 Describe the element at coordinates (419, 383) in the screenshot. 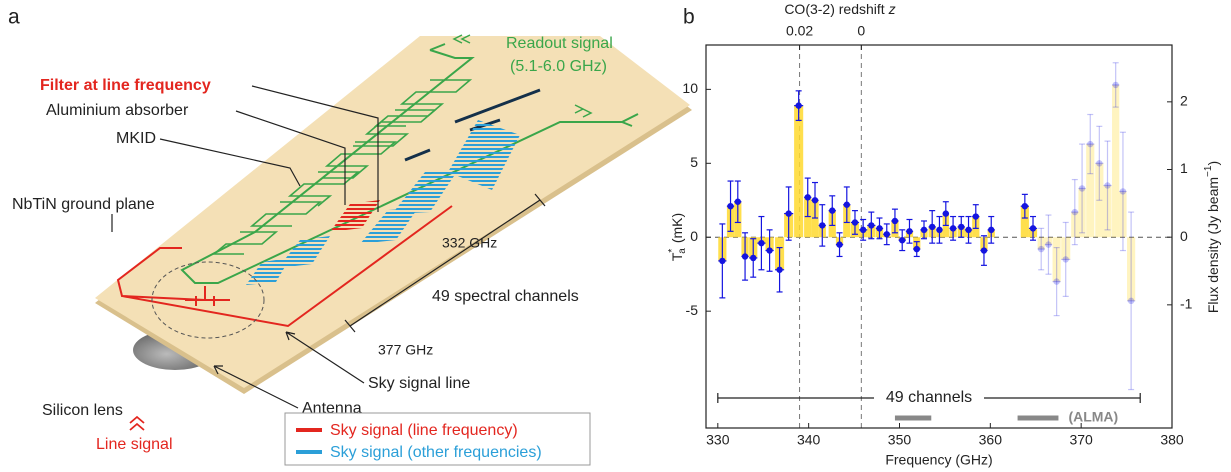

I see `label: Sky signal line` at that location.